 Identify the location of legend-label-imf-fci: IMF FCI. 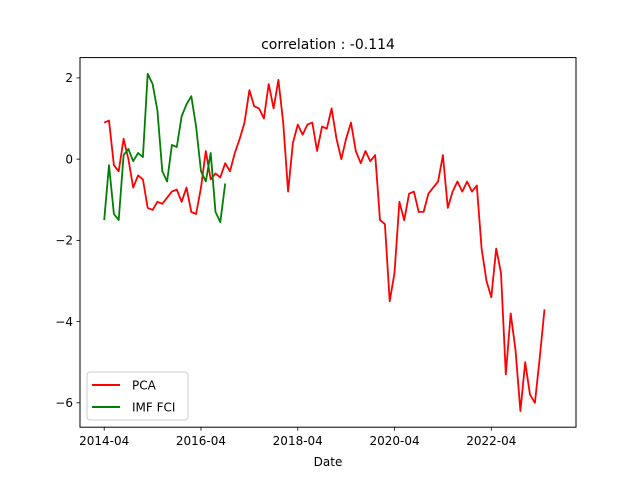
(153, 408).